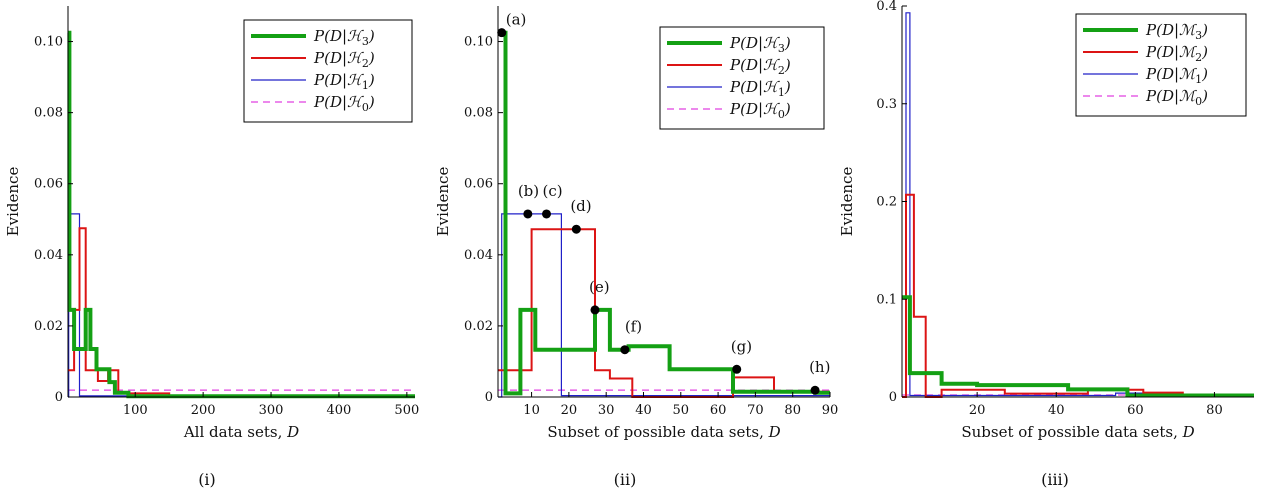 This screenshot has height=493, width=1261. Describe the element at coordinates (886, 7) in the screenshot. I see `y-tick-label: 0.4` at that location.